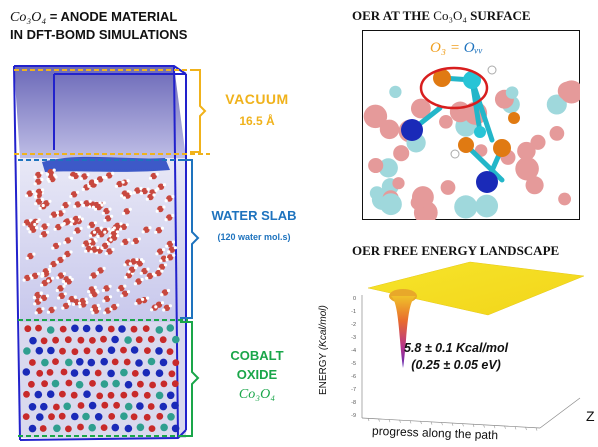 The image size is (598, 447). Describe the element at coordinates (450, 15) in the screenshot. I see `oer-title-formula: Co₃O₄` at that location.